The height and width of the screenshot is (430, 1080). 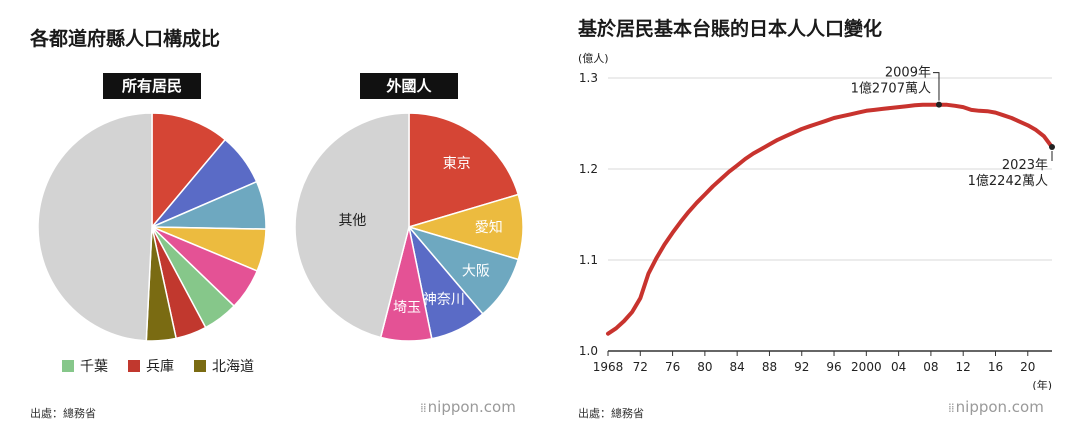 I want to click on legend: 千葉 兵庫 北海道, so click(x=158, y=366).